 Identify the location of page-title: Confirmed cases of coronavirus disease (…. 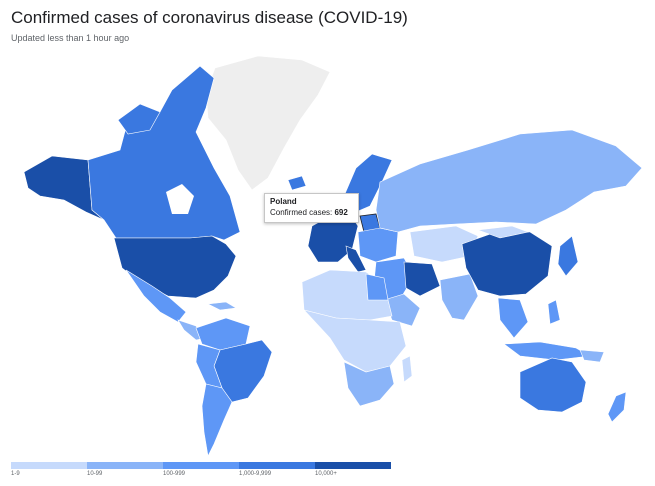
(209, 17).